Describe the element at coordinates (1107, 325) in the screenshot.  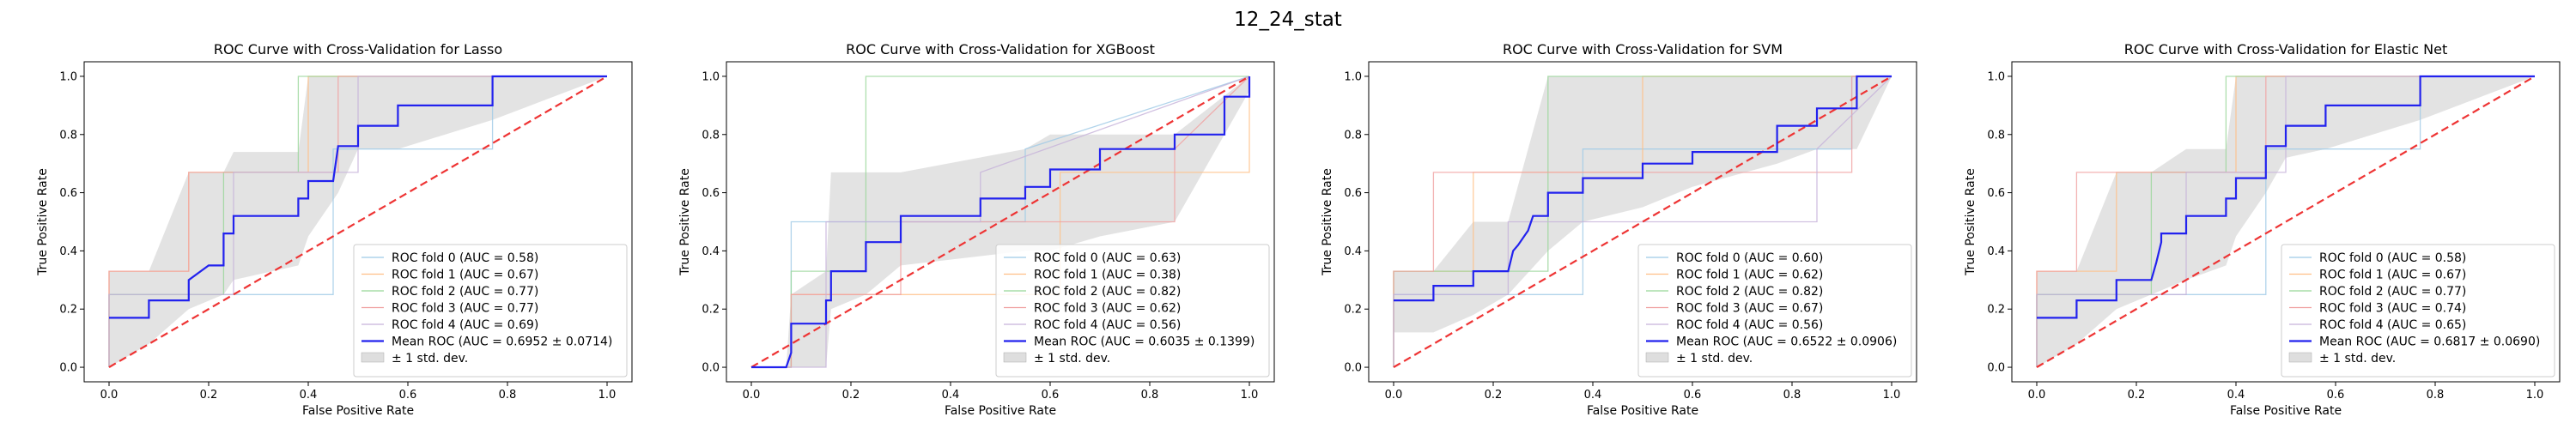
I see `legend-label: ROC fold 4 (AUC = 0.56)` at that location.